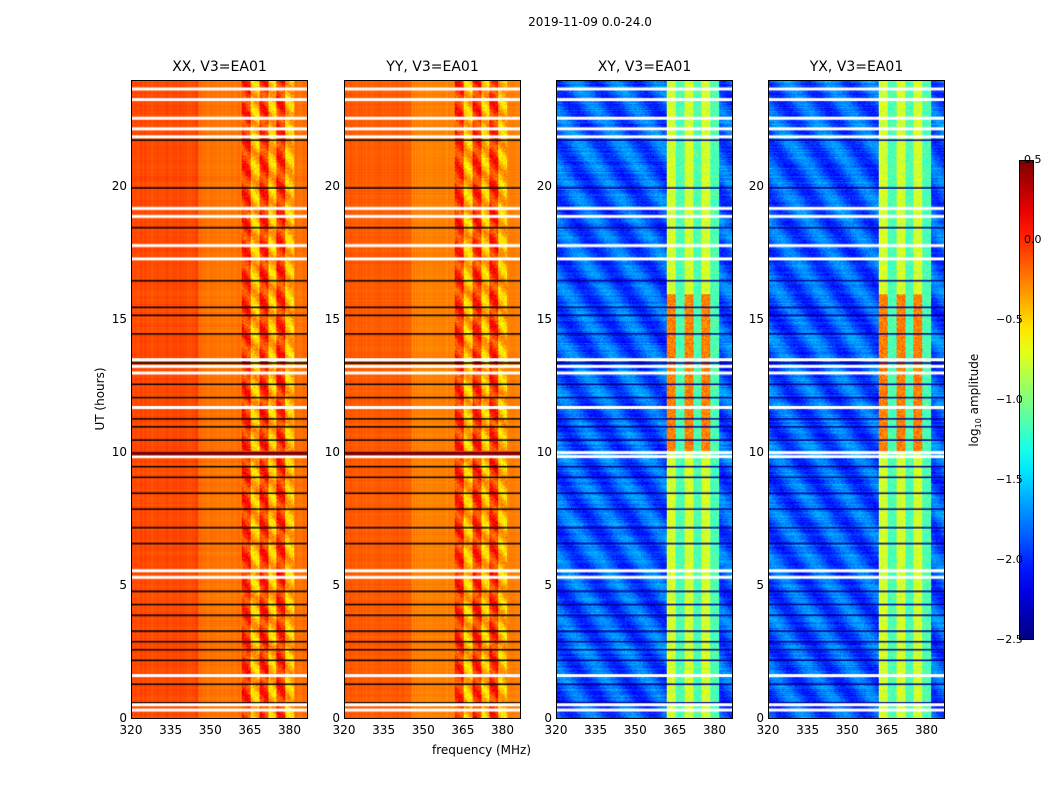  I want to click on colorbar-tick-label: −2.0, so click(1009, 559).